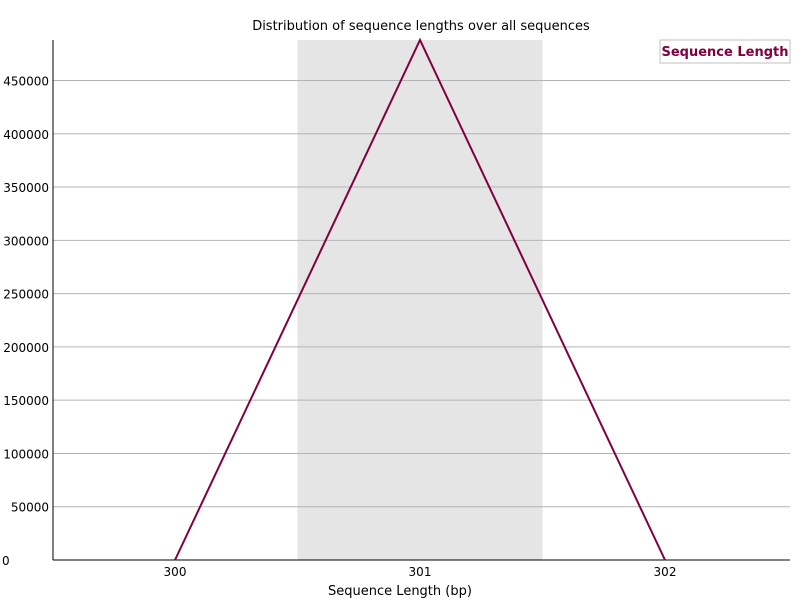 This screenshot has height=600, width=800. I want to click on y-tick-label: 200000, so click(26, 348).